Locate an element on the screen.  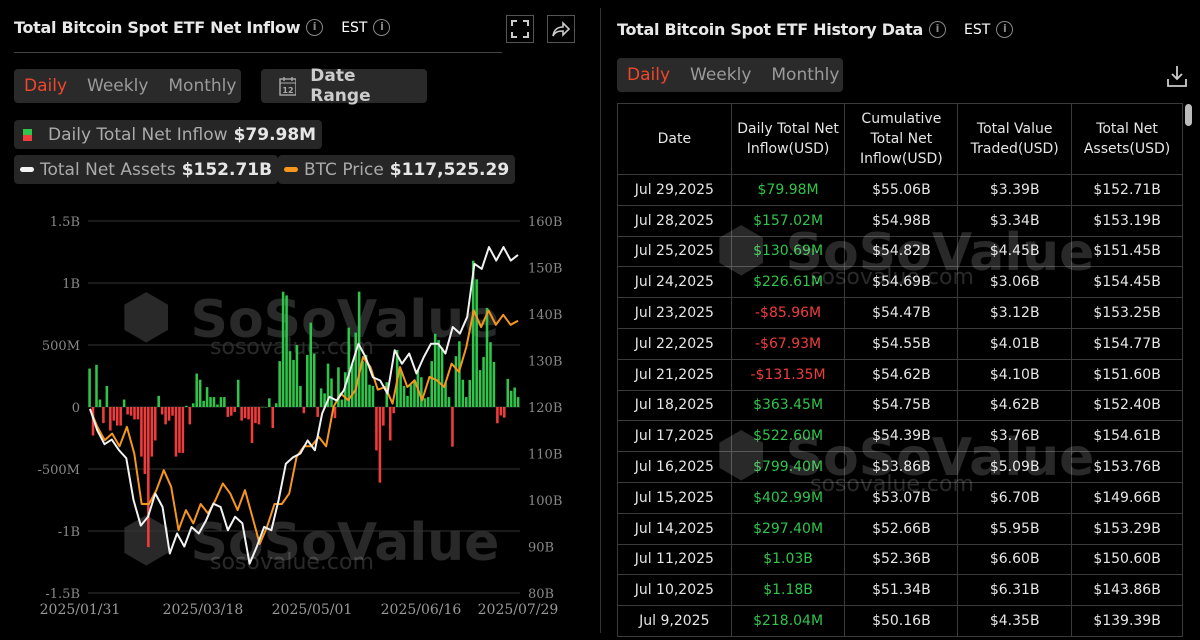
table-row: Jul 10,2025 $1.18B $51.34B $6.31B $143.86B is located at coordinates (900, 590).